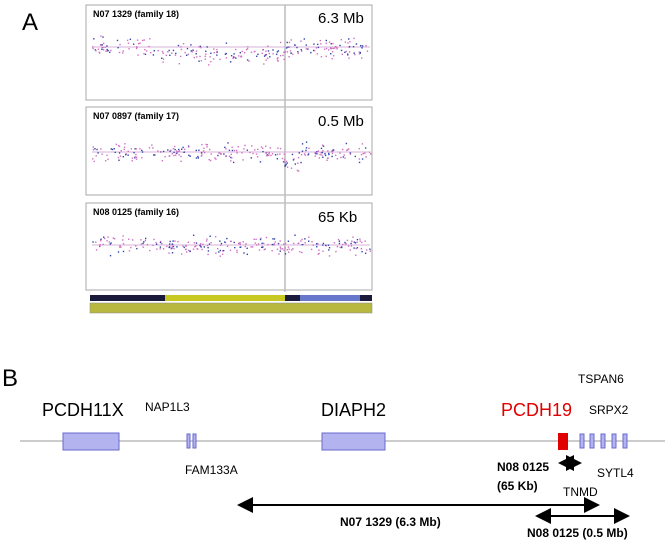 This screenshot has height=546, width=669. I want to click on gene-label: SRPX2, so click(609, 410).